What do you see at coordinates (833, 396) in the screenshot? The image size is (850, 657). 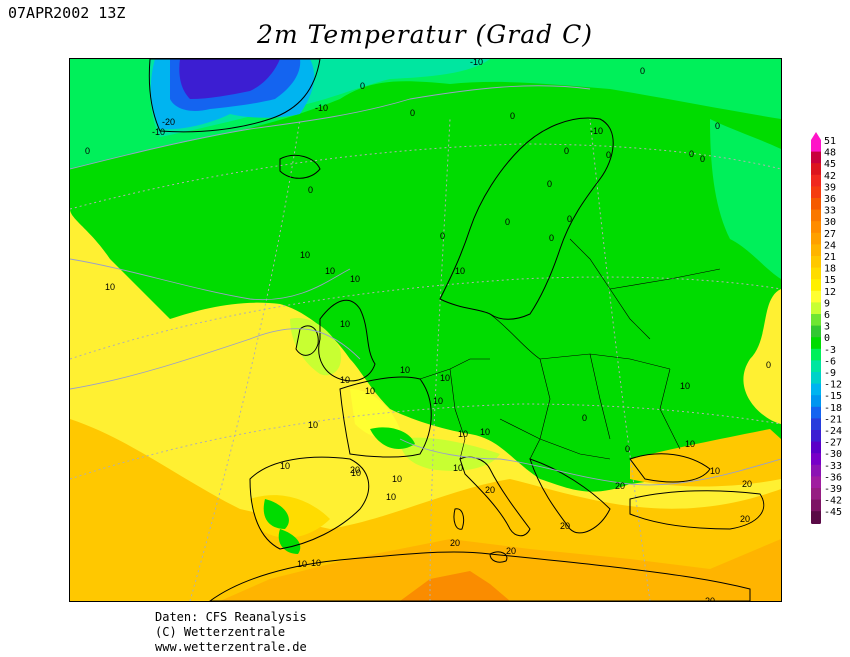 I see `legend-label: -15` at bounding box center [833, 396].